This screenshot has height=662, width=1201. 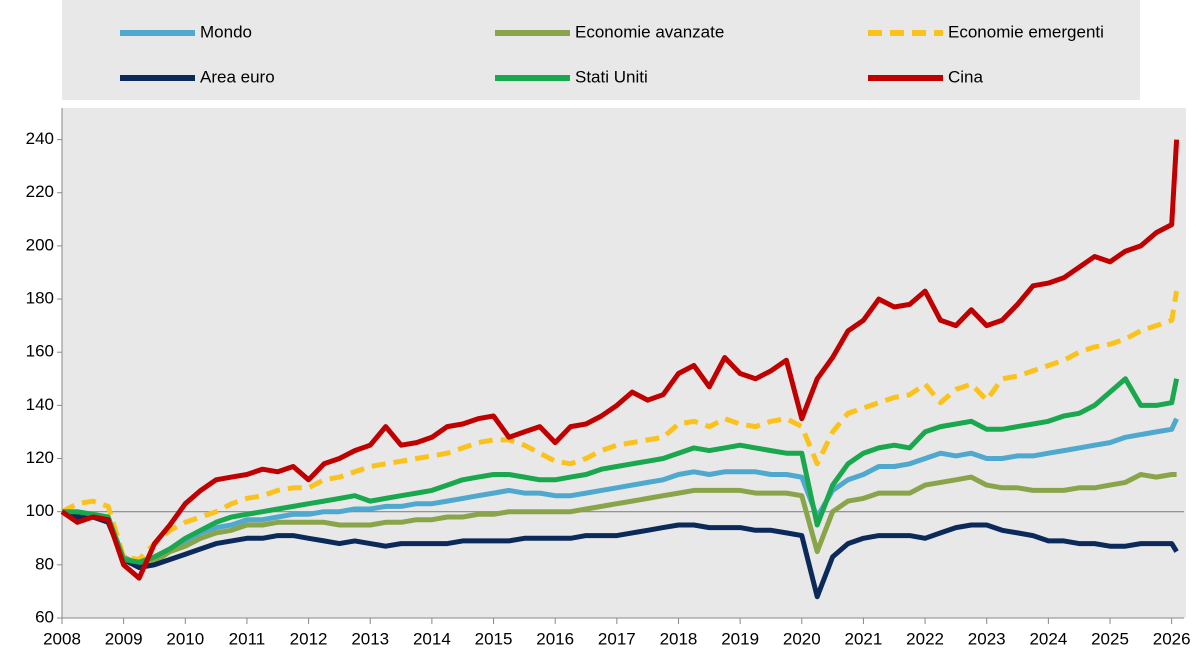 What do you see at coordinates (237, 76) in the screenshot?
I see `legend-label: Area euro` at bounding box center [237, 76].